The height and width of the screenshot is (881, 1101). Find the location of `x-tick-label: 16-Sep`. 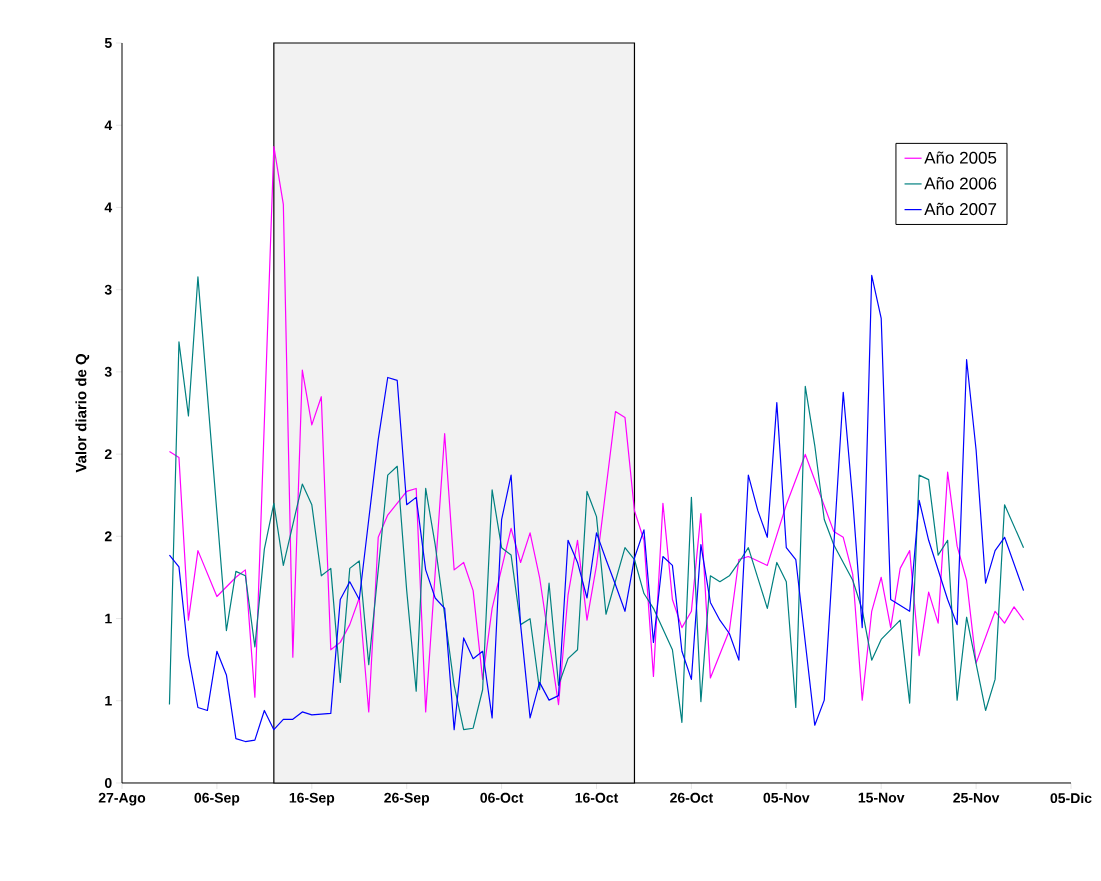

x-tick-label: 16-Sep is located at coordinates (312, 799).